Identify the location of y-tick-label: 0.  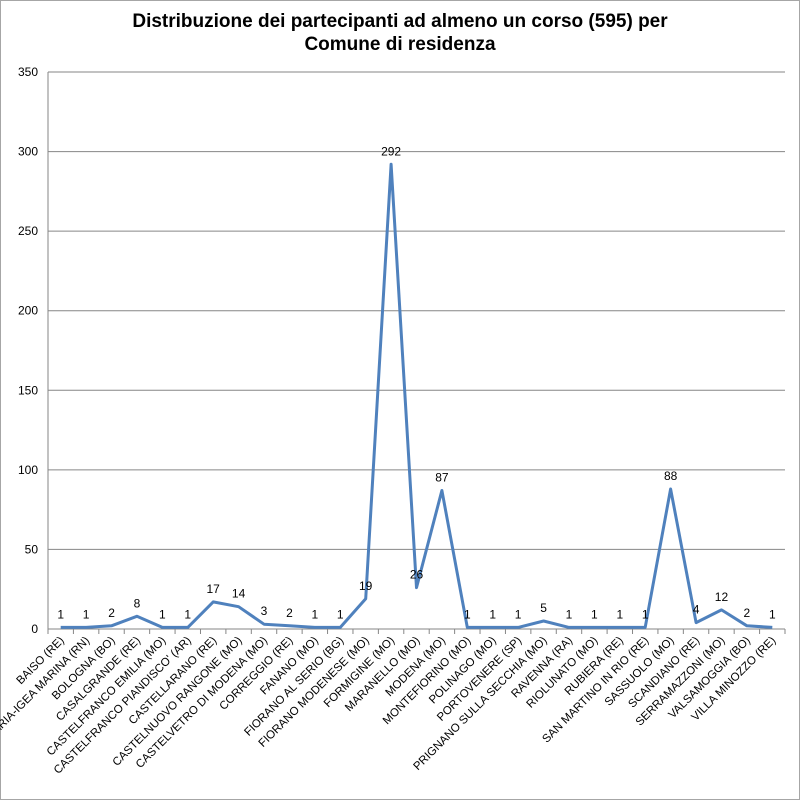
(34, 629).